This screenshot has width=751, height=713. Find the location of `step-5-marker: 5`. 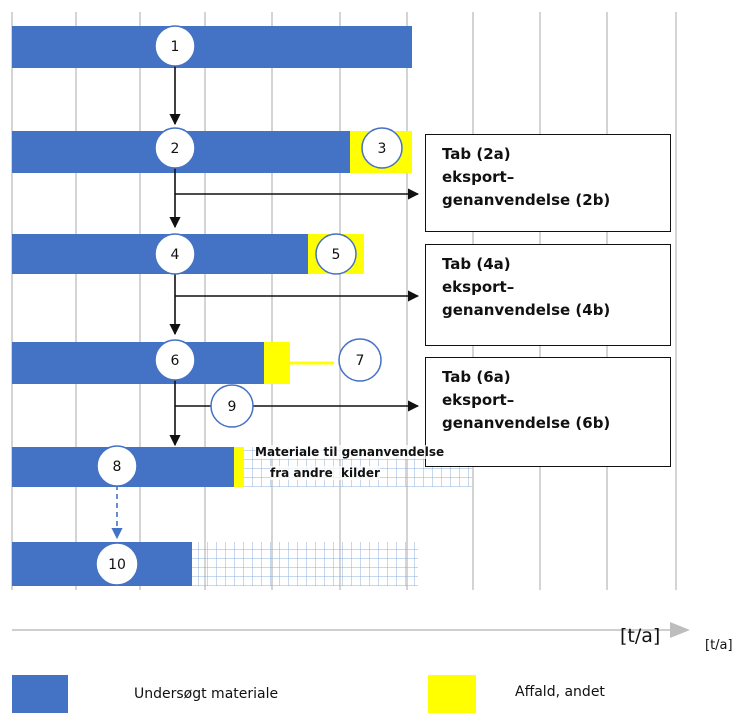

step-5-marker: 5 is located at coordinates (336, 254).